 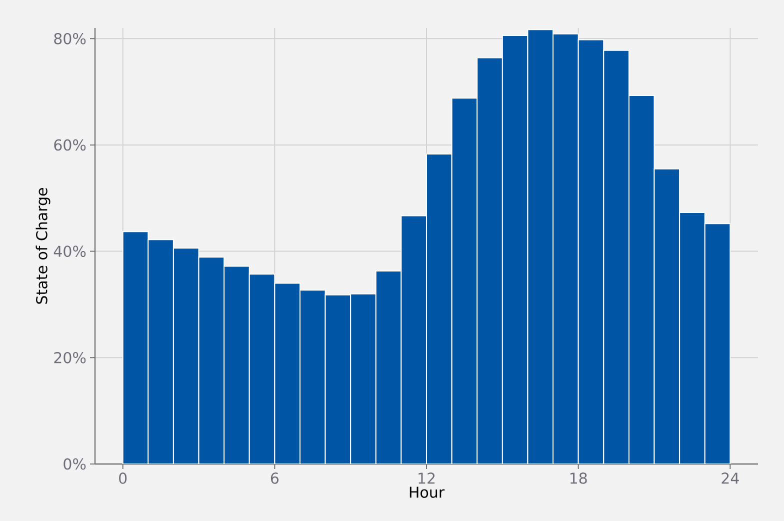 What do you see at coordinates (426, 478) in the screenshot?
I see `x-tick-label: 12` at bounding box center [426, 478].